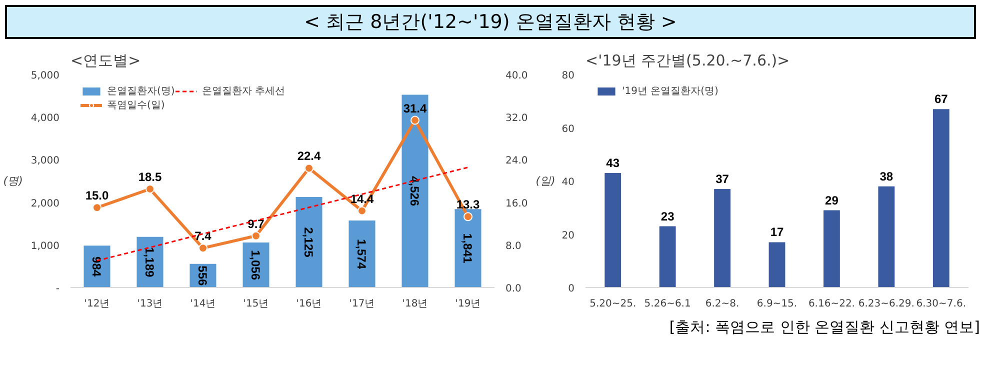 The height and width of the screenshot is (368, 989). Describe the element at coordinates (141, 91) in the screenshot. I see `legend-label: 온열질환자(명)` at that location.